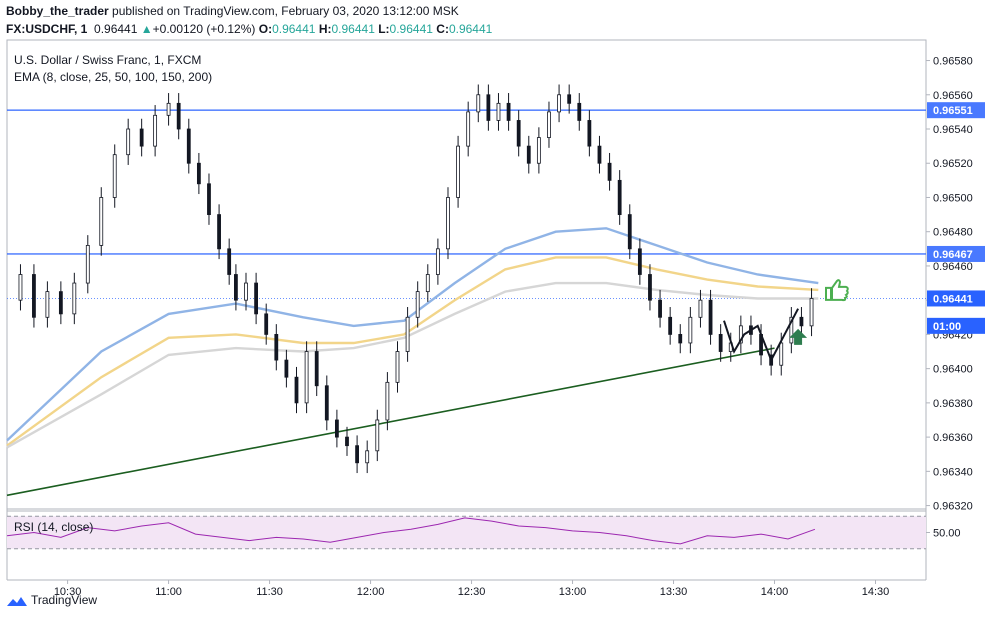  I want to click on time-tick-label: 11:30, so click(269, 592).